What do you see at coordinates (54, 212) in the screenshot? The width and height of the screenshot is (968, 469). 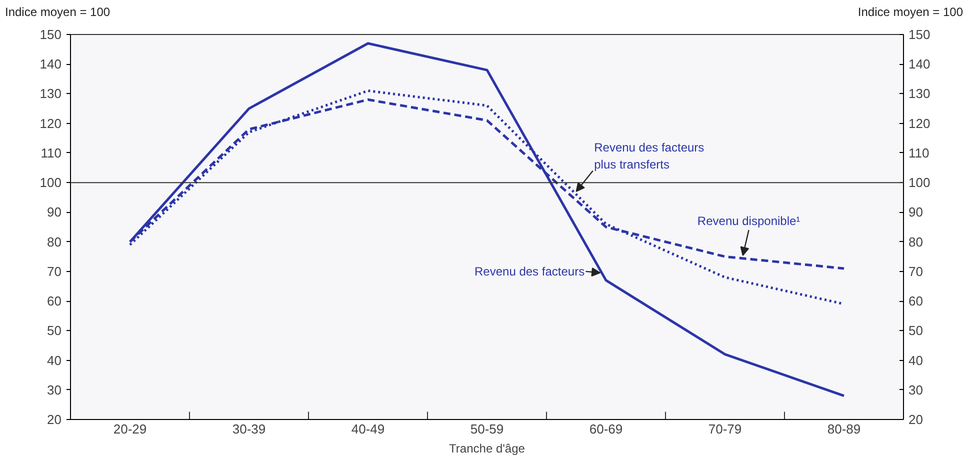 I see `y-tick-label: 90` at bounding box center [54, 212].